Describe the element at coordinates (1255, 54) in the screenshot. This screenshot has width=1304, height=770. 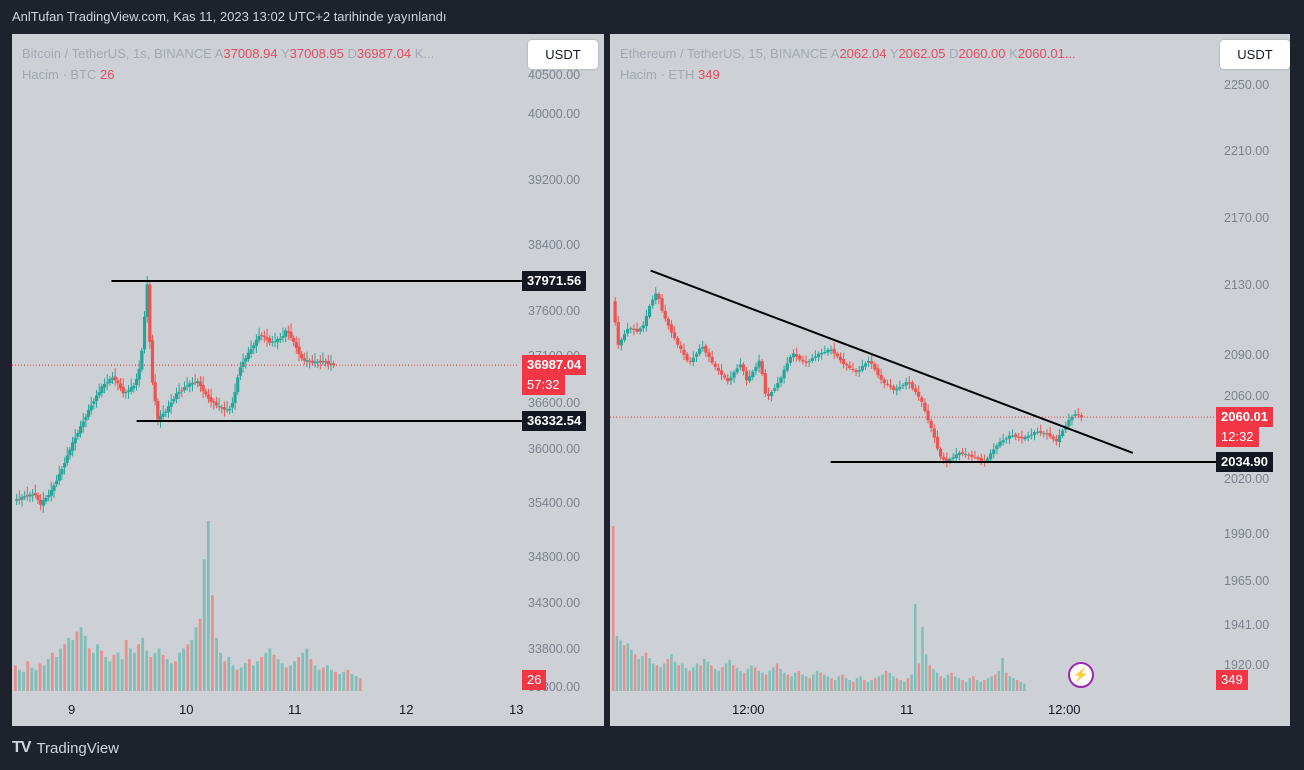
I see `eth-currency-button: USDT` at that location.